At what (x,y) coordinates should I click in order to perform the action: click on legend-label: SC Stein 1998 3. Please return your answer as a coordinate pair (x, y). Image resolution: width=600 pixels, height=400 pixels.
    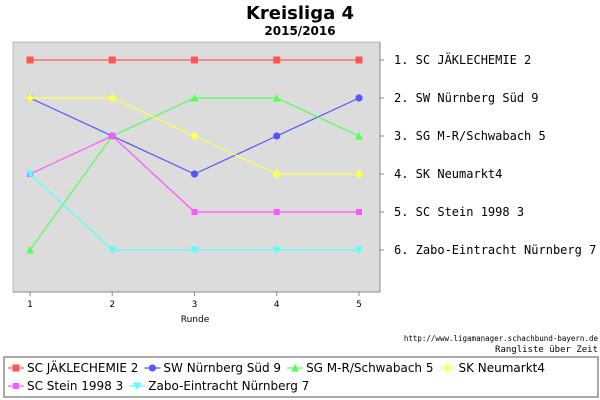
    Looking at the image, I should click on (75, 386).